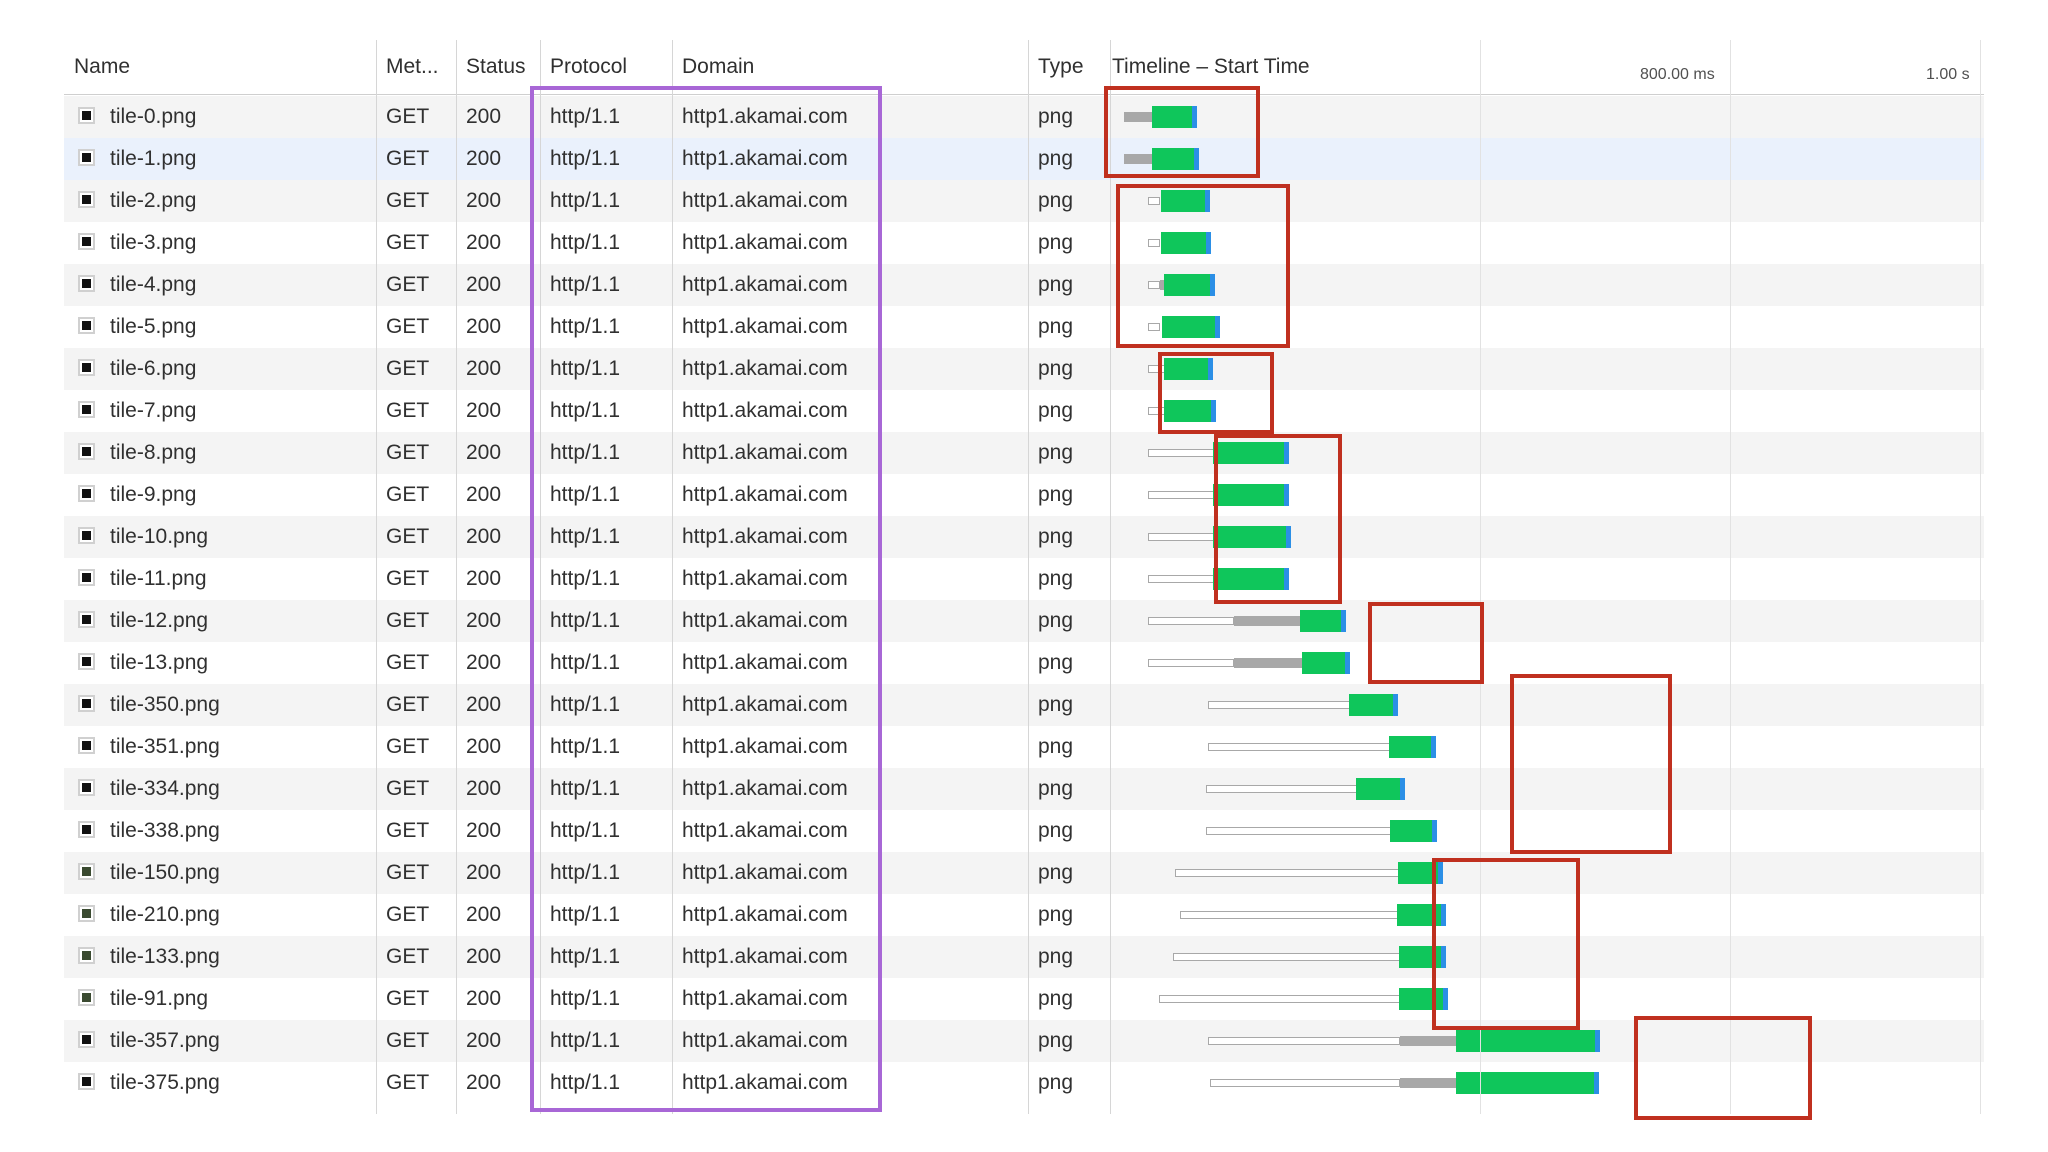 The height and width of the screenshot is (1152, 2048). I want to click on request-name: tile-9.png, so click(153, 494).